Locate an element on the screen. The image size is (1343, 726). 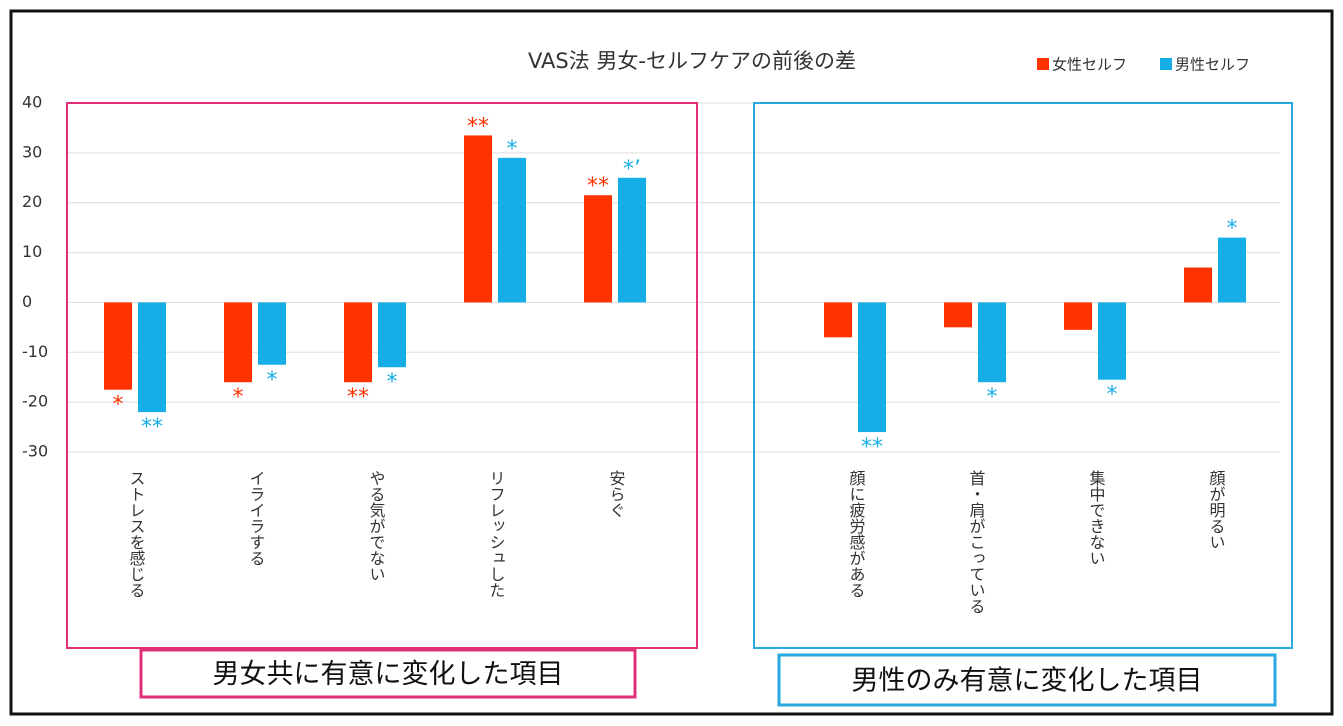
y-tick-label: 30 is located at coordinates (32, 151).